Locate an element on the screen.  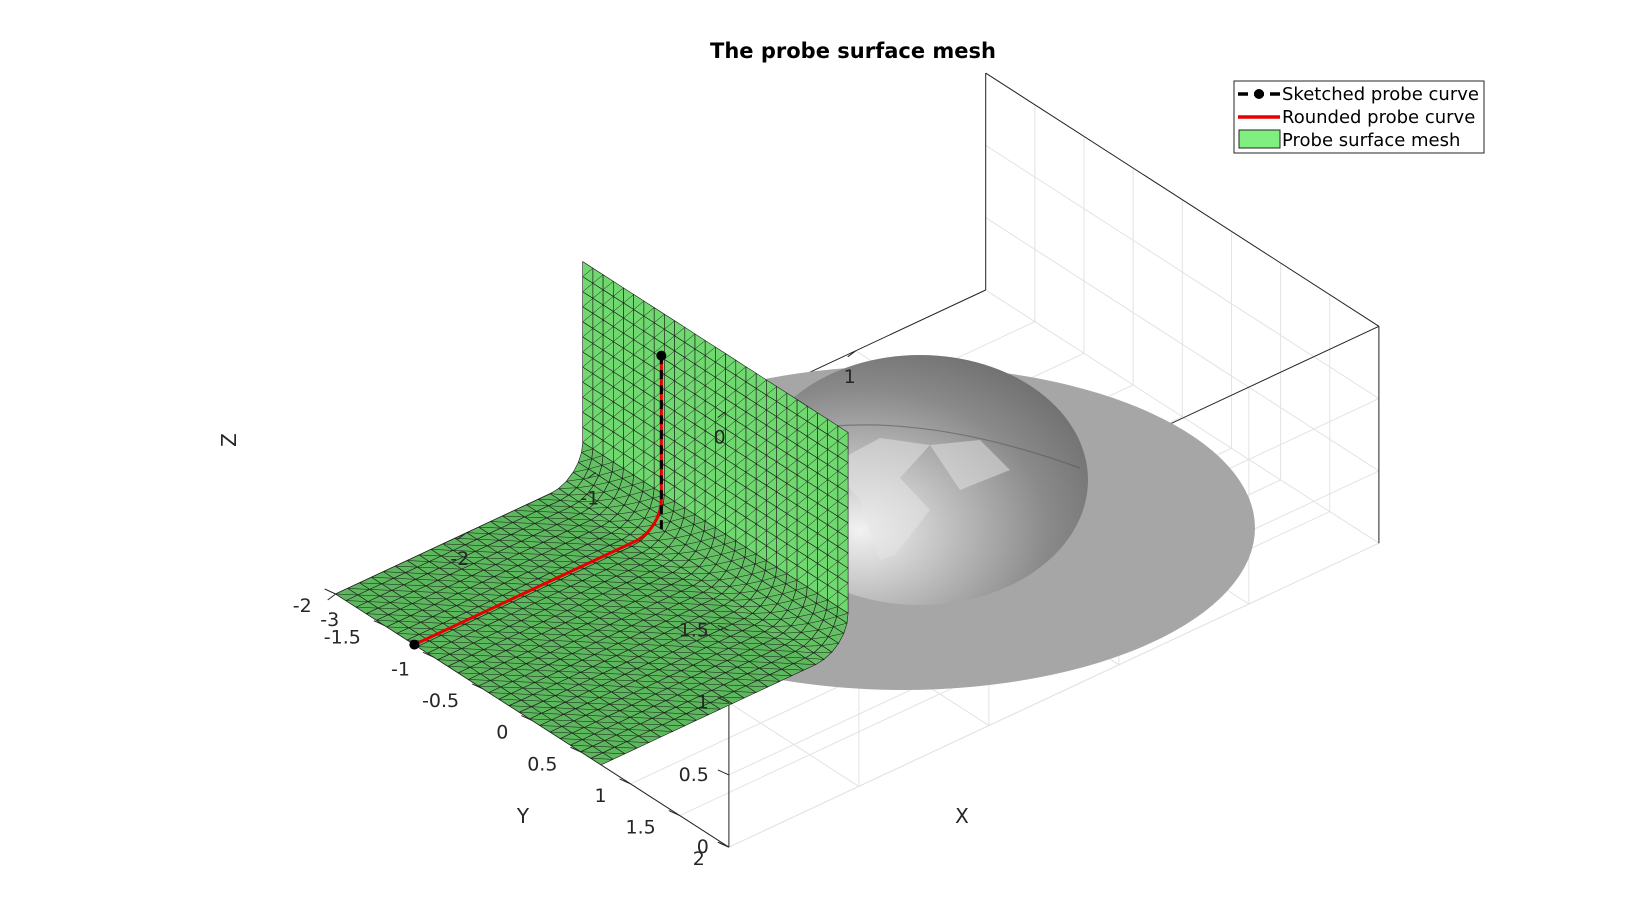
x-tick-label: 0 is located at coordinates (720, 438).